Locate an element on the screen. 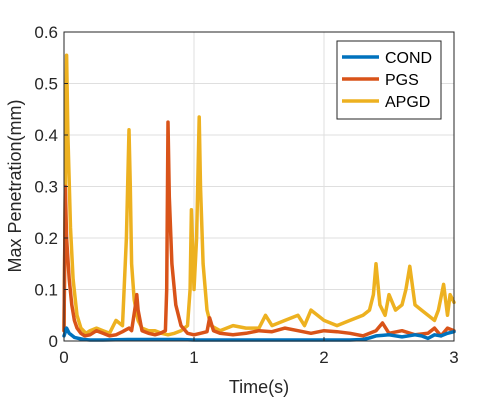 The height and width of the screenshot is (400, 500). legend-label: APGD is located at coordinates (407, 102).